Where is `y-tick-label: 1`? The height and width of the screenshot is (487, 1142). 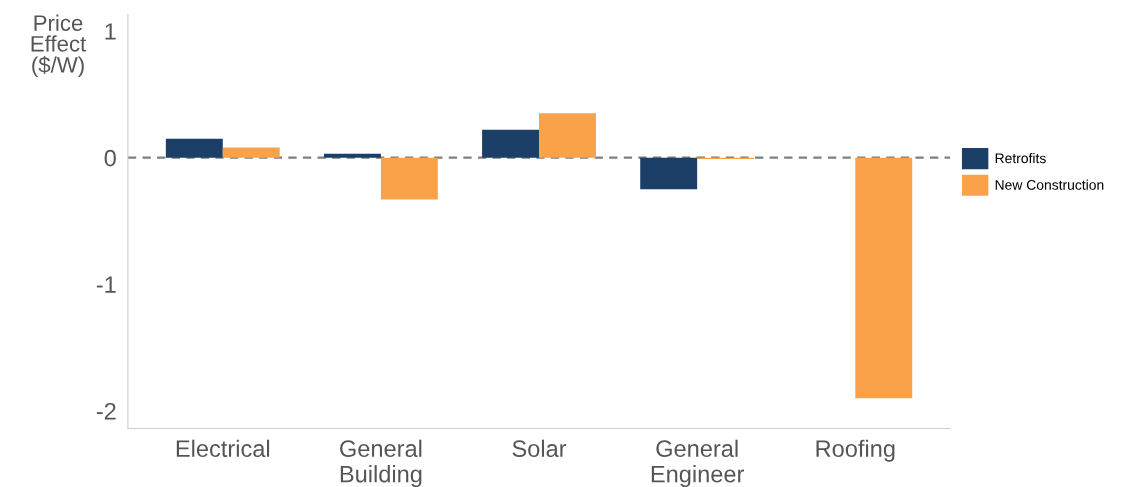 y-tick-label: 1 is located at coordinates (110, 31).